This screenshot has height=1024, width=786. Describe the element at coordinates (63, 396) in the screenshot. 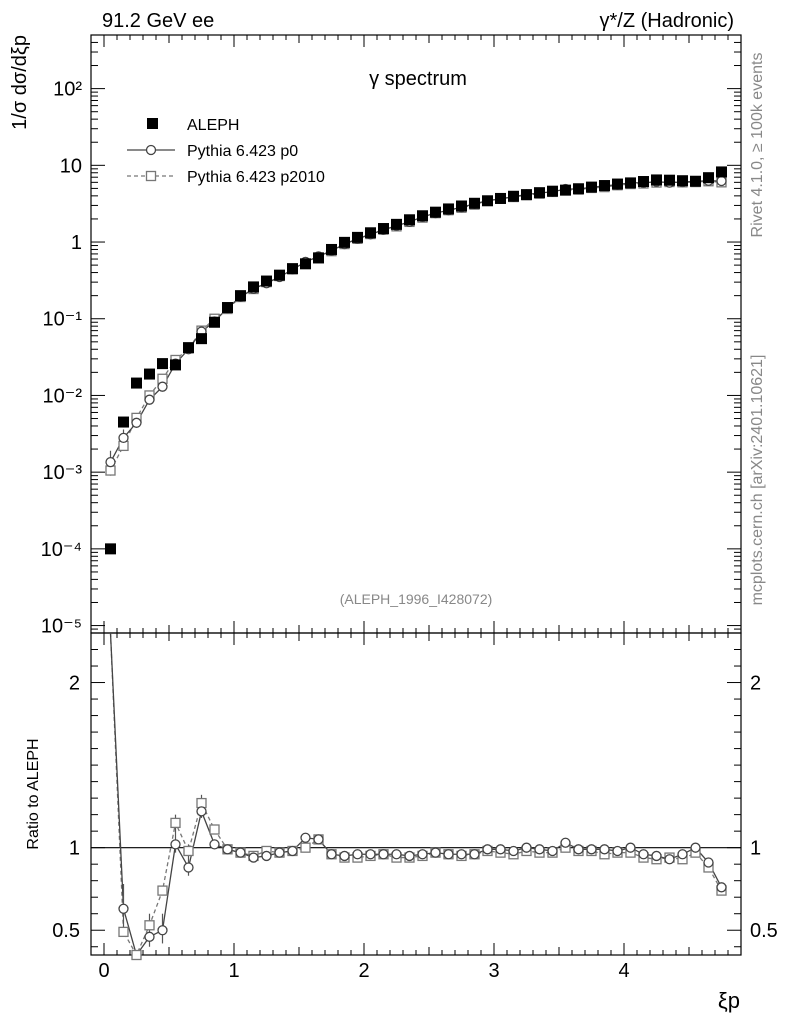

I see `y-tick-label: 10⁻²` at that location.